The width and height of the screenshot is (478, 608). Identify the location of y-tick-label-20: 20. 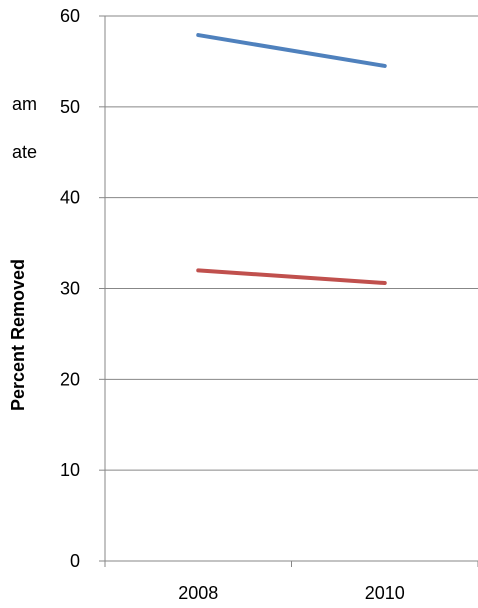
(70, 379).